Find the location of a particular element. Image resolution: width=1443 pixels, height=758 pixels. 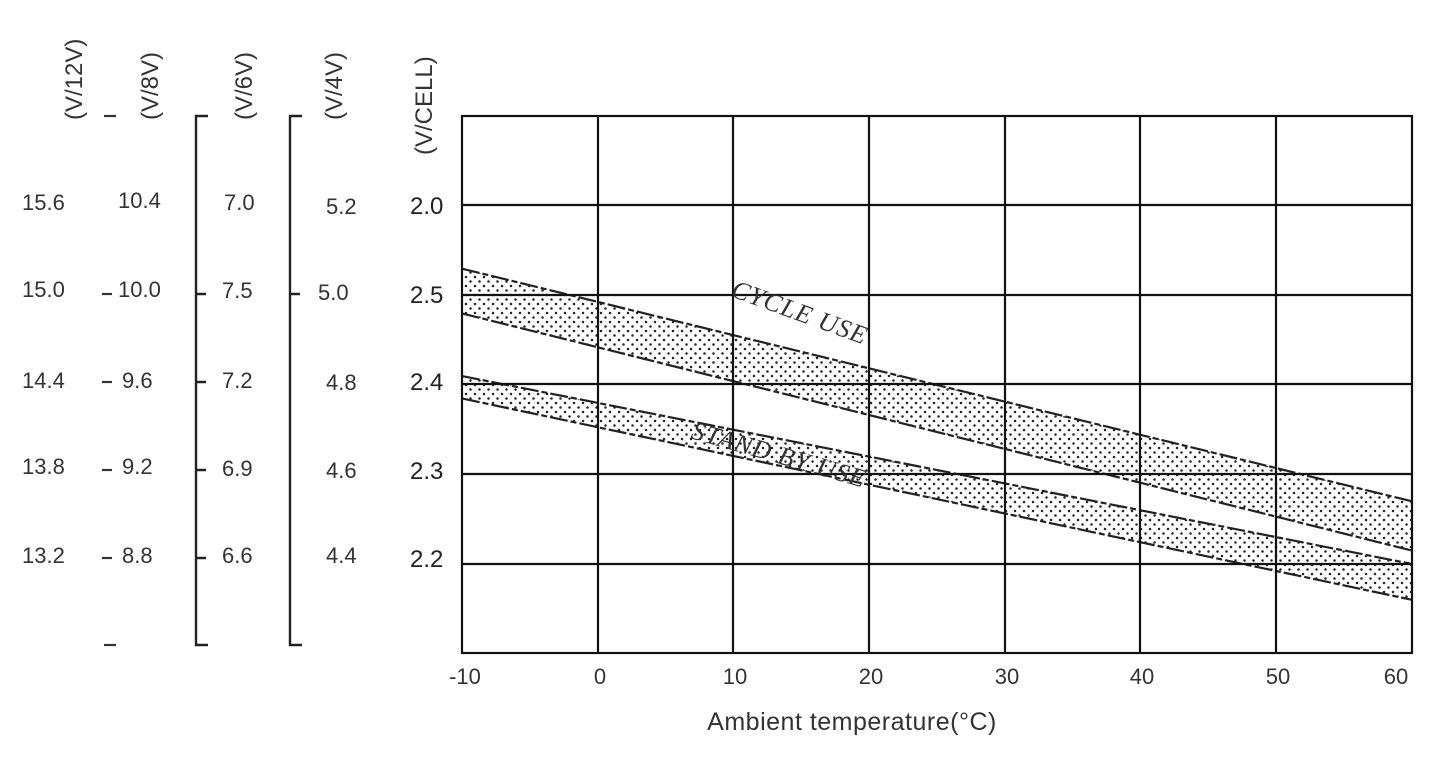

x-tick-label: 20 is located at coordinates (871, 676).